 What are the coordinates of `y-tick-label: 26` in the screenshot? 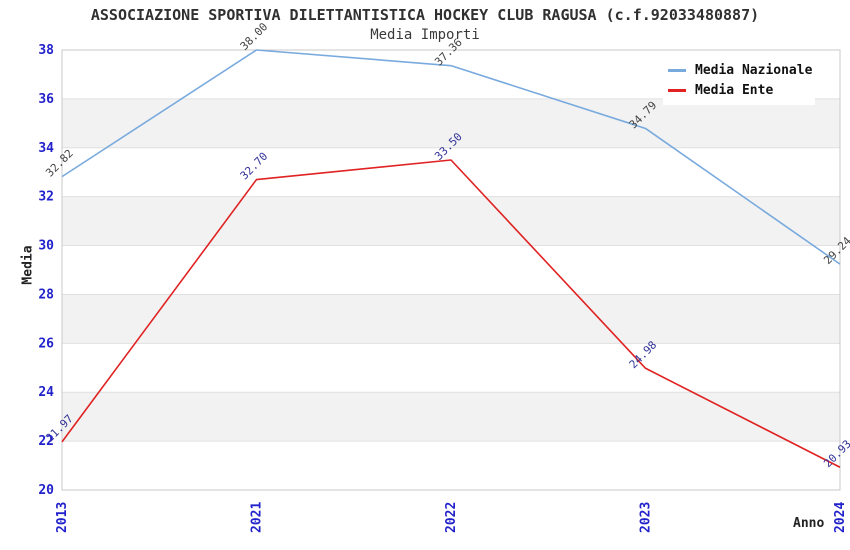 It's located at (46, 343).